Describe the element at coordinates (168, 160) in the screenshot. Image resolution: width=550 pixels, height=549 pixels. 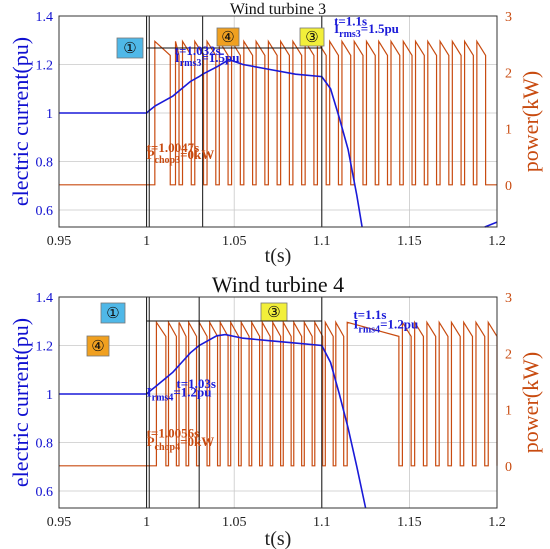
I see `annotation-subscript: chop3` at that location.